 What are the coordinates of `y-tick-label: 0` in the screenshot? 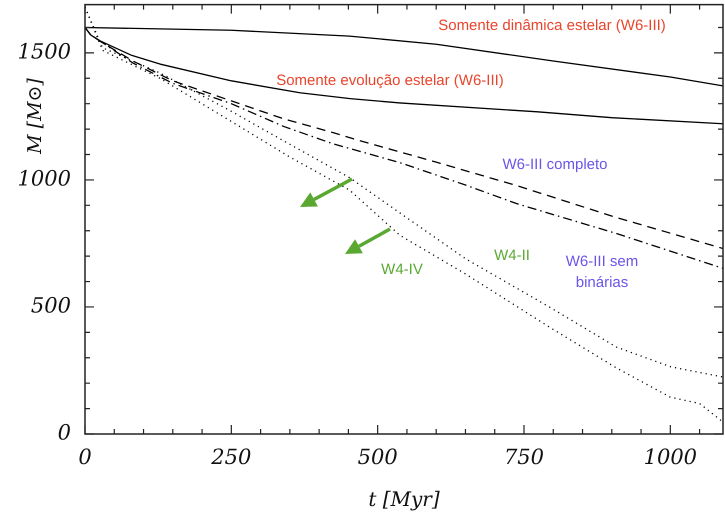 It's located at (64, 432).